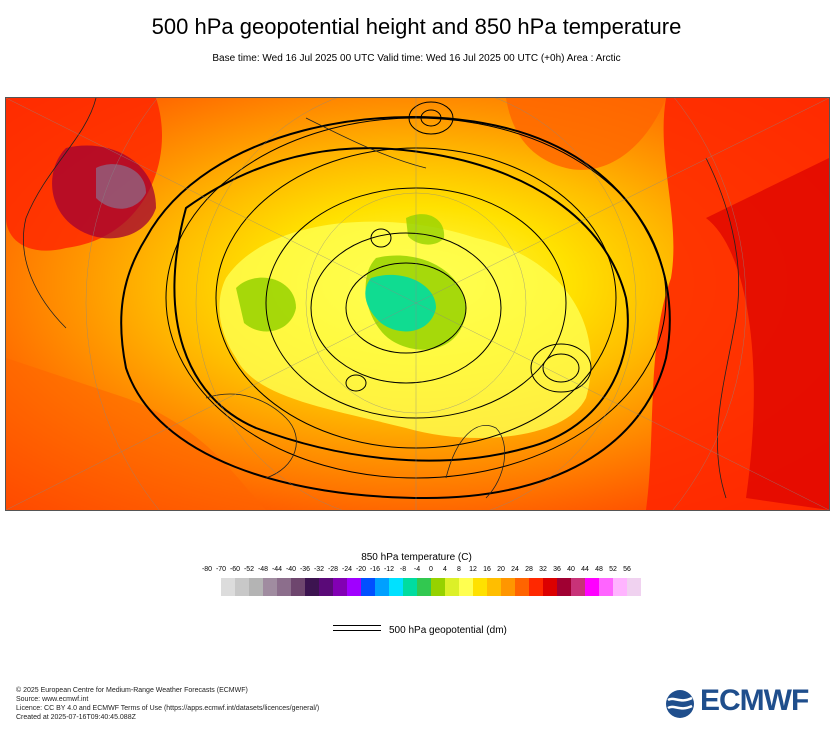 The image size is (833, 750). Describe the element at coordinates (529, 569) in the screenshot. I see `legend-tick-label: 28` at that location.